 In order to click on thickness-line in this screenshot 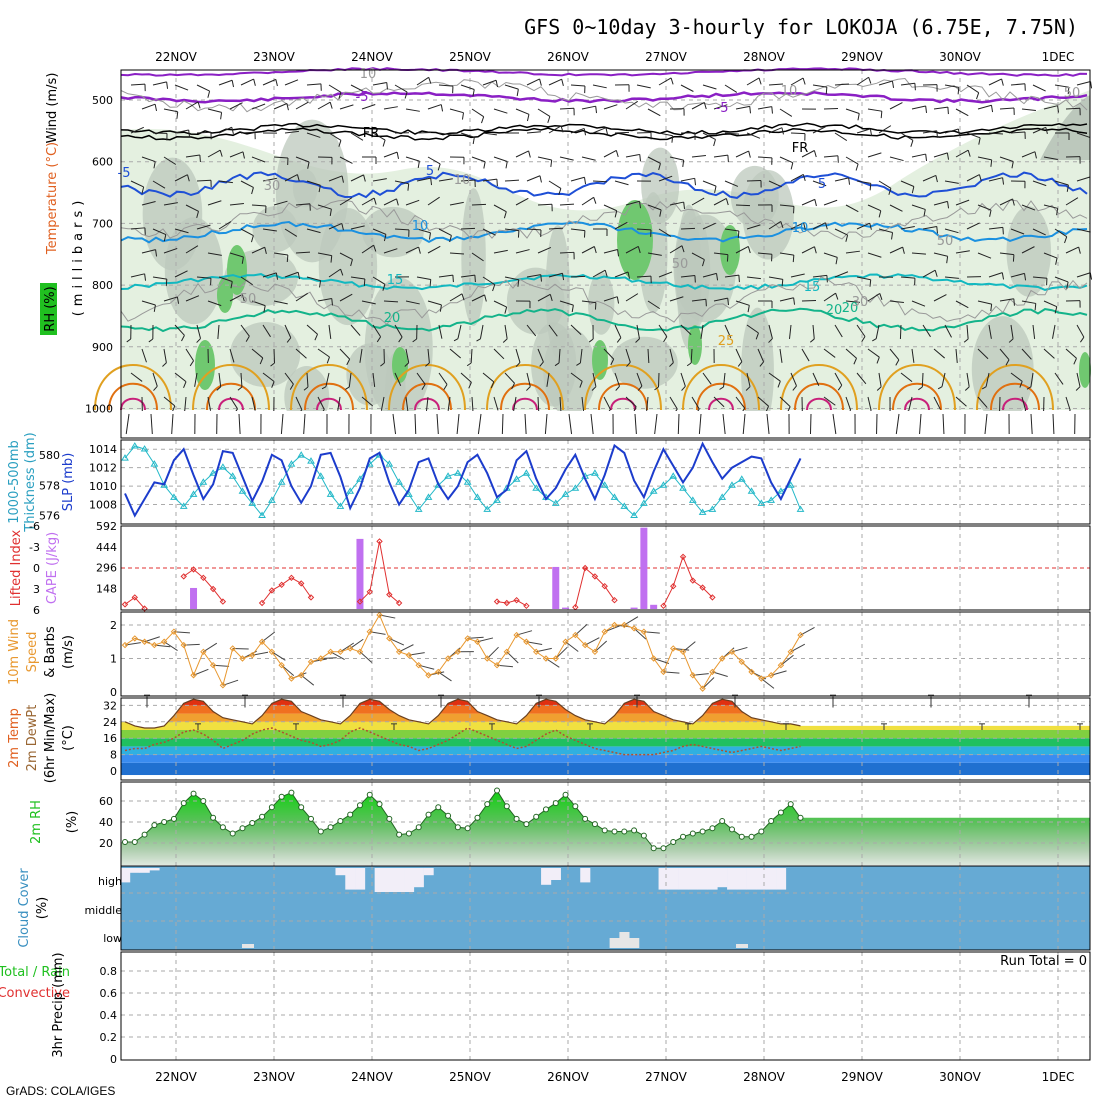, I will do `click(462, 481)`.